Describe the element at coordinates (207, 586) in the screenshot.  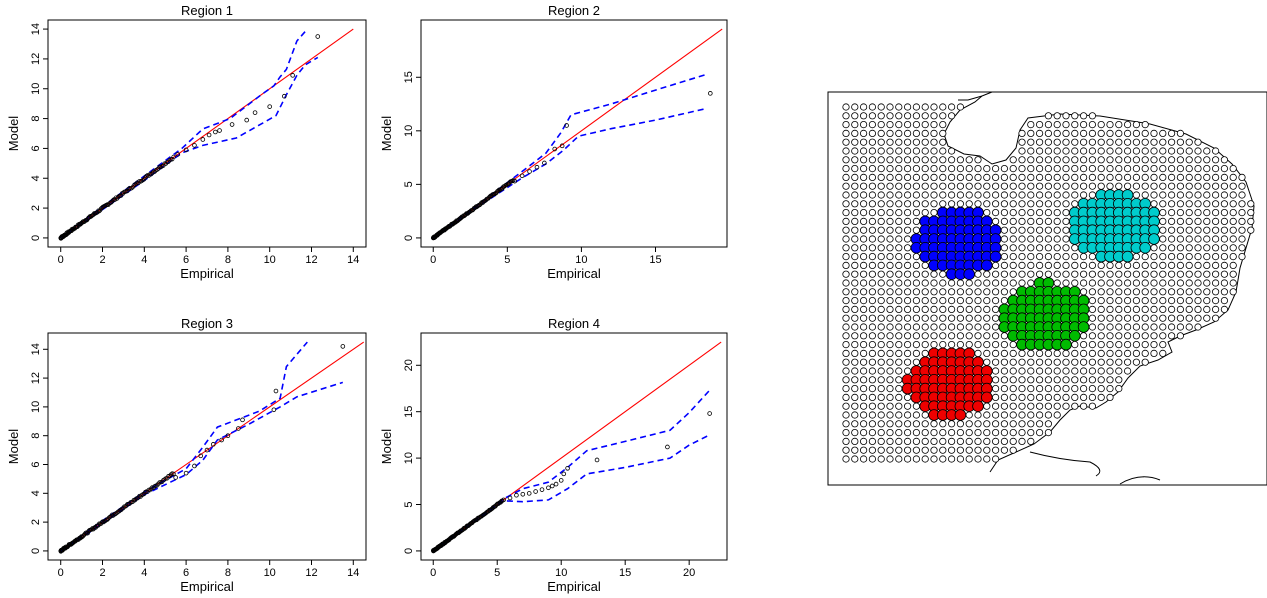
I see `x-axis-label: Empirical` at that location.